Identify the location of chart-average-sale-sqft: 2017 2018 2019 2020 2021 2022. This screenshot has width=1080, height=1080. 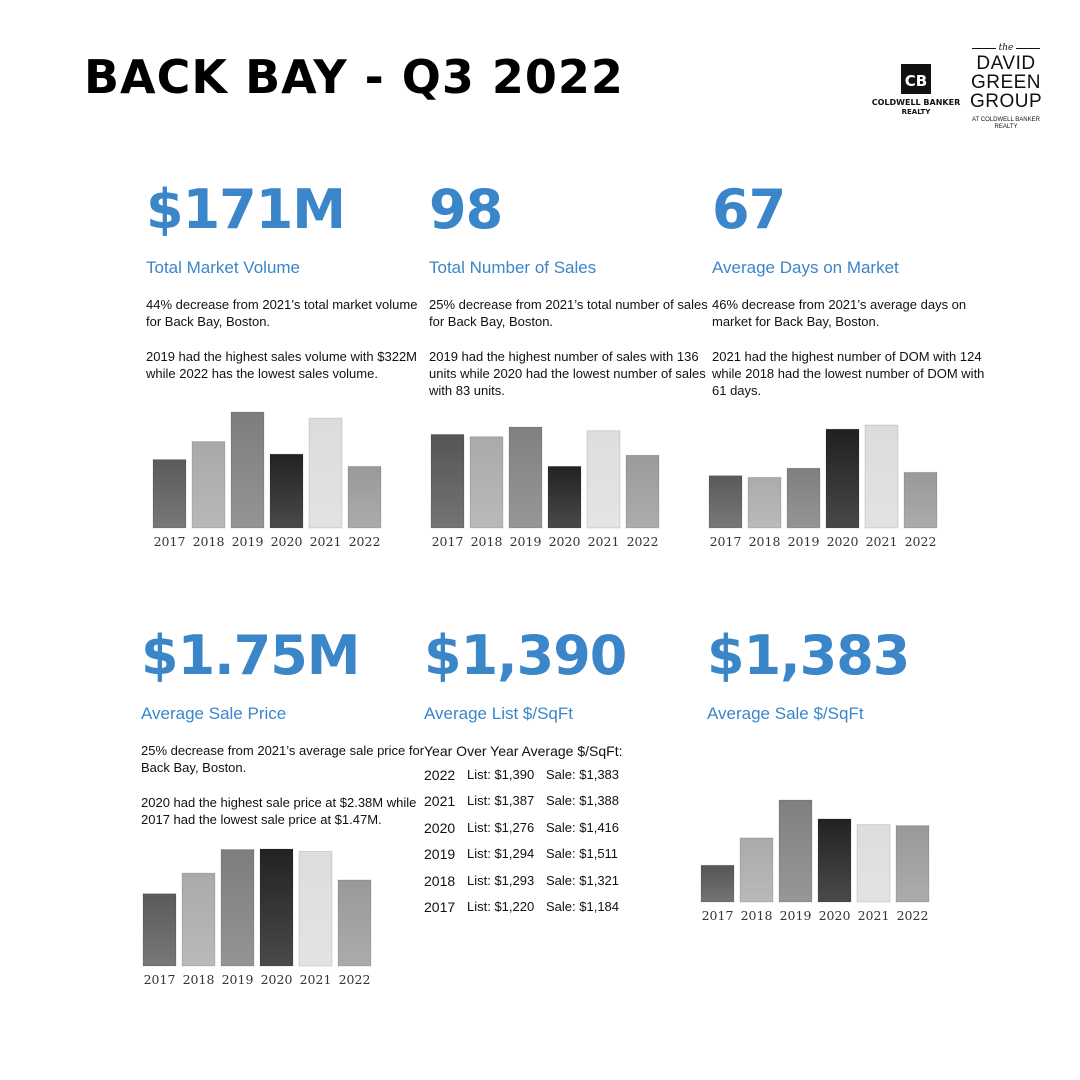
(815, 861).